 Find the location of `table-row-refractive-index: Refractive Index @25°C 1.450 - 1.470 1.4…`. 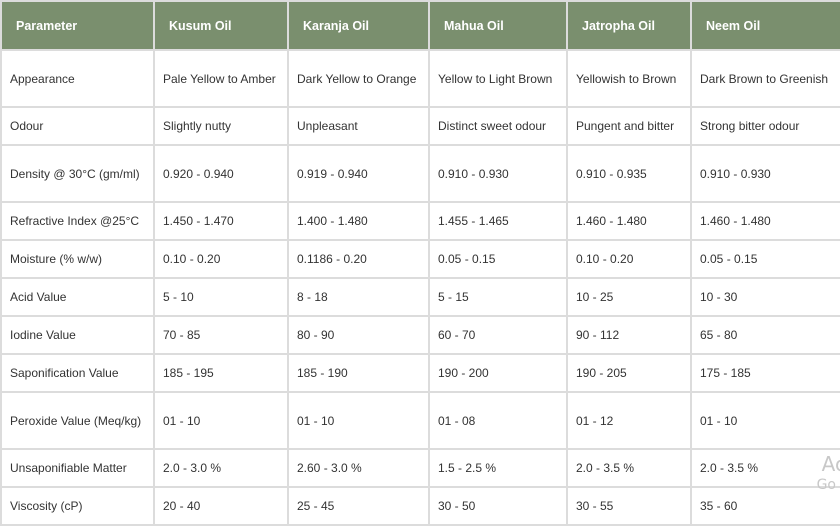

table-row-refractive-index: Refractive Index @25°C 1.450 - 1.470 1.4… is located at coordinates (420, 221).